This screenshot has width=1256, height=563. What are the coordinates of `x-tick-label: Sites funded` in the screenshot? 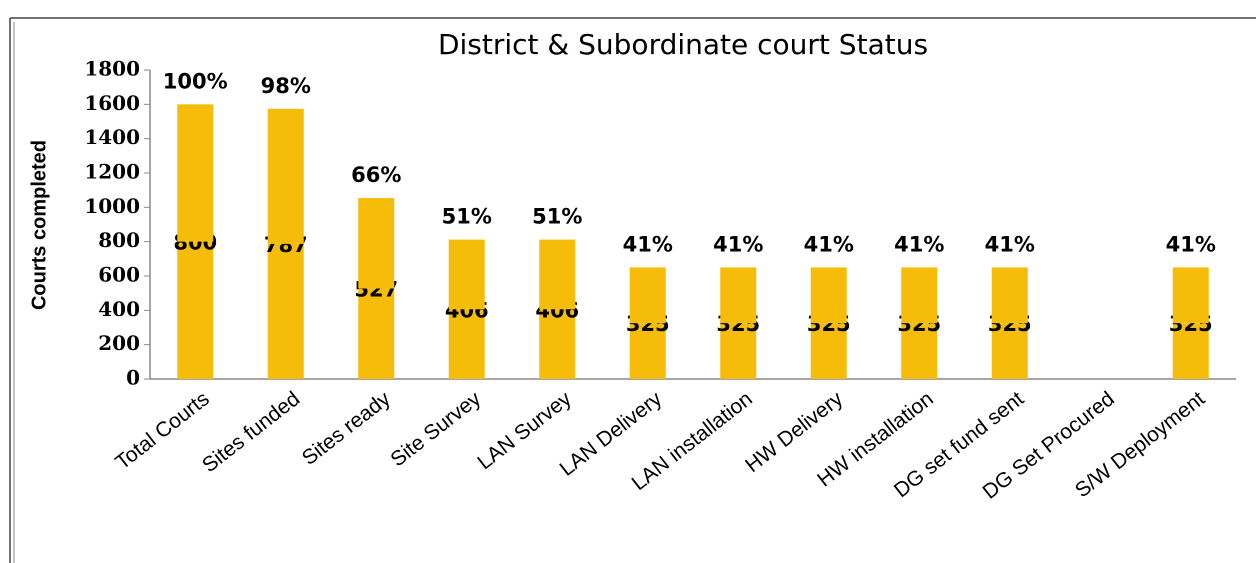 It's located at (251, 432).